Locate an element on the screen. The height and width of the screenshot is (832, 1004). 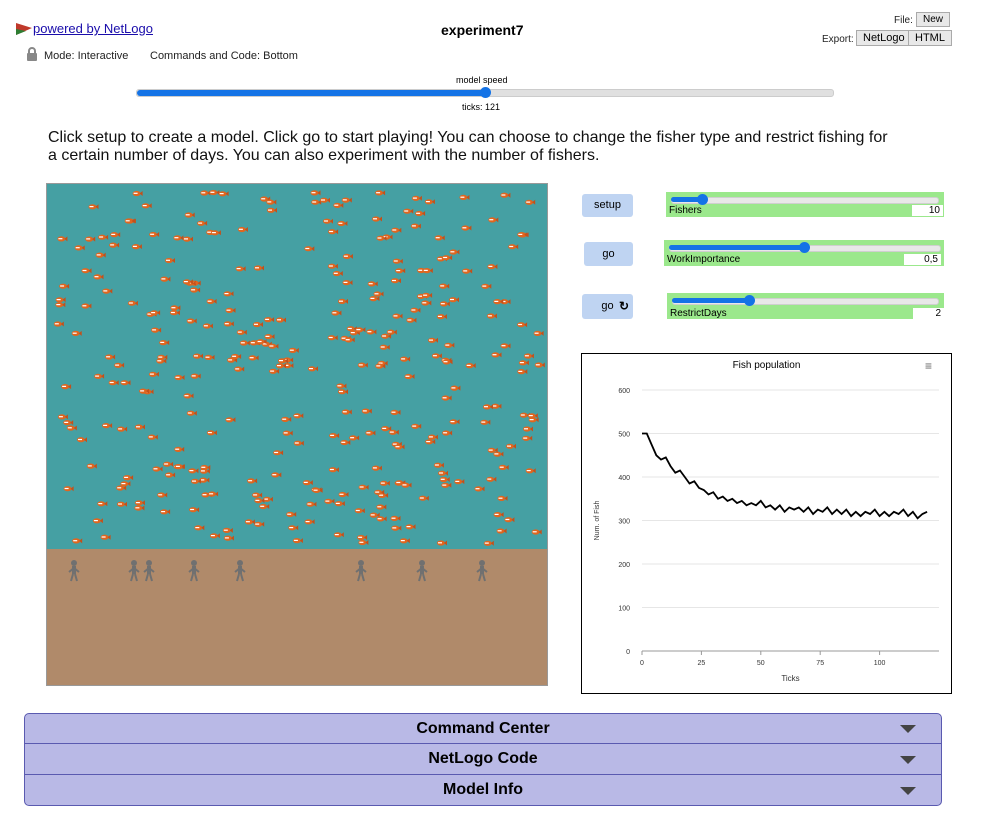
export-html-button: HTML is located at coordinates (930, 38).